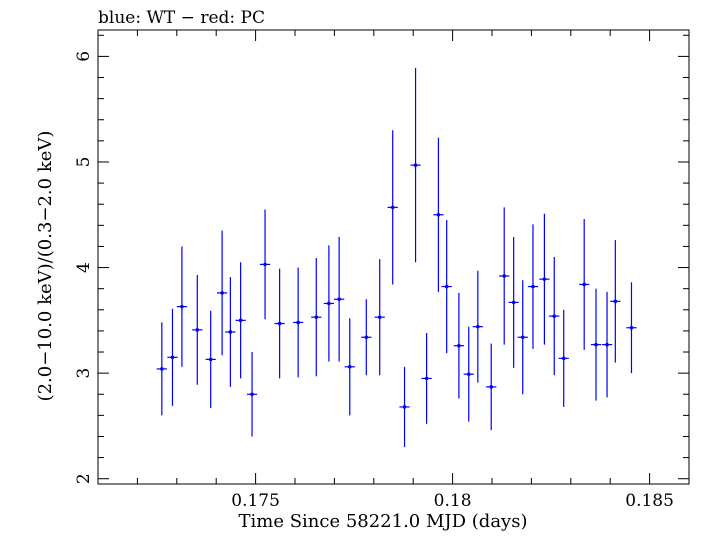  What do you see at coordinates (84, 373) in the screenshot?
I see `y-tick-label: 3` at bounding box center [84, 373].